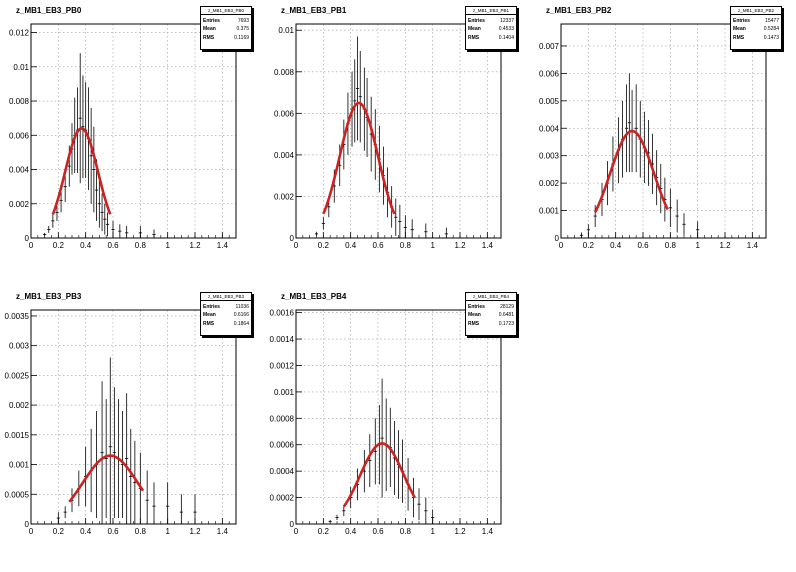 This screenshot has width=796, height=572. What do you see at coordinates (226, 19) in the screenshot?
I see `stats-row-entries: Entries 7693` at bounding box center [226, 19].